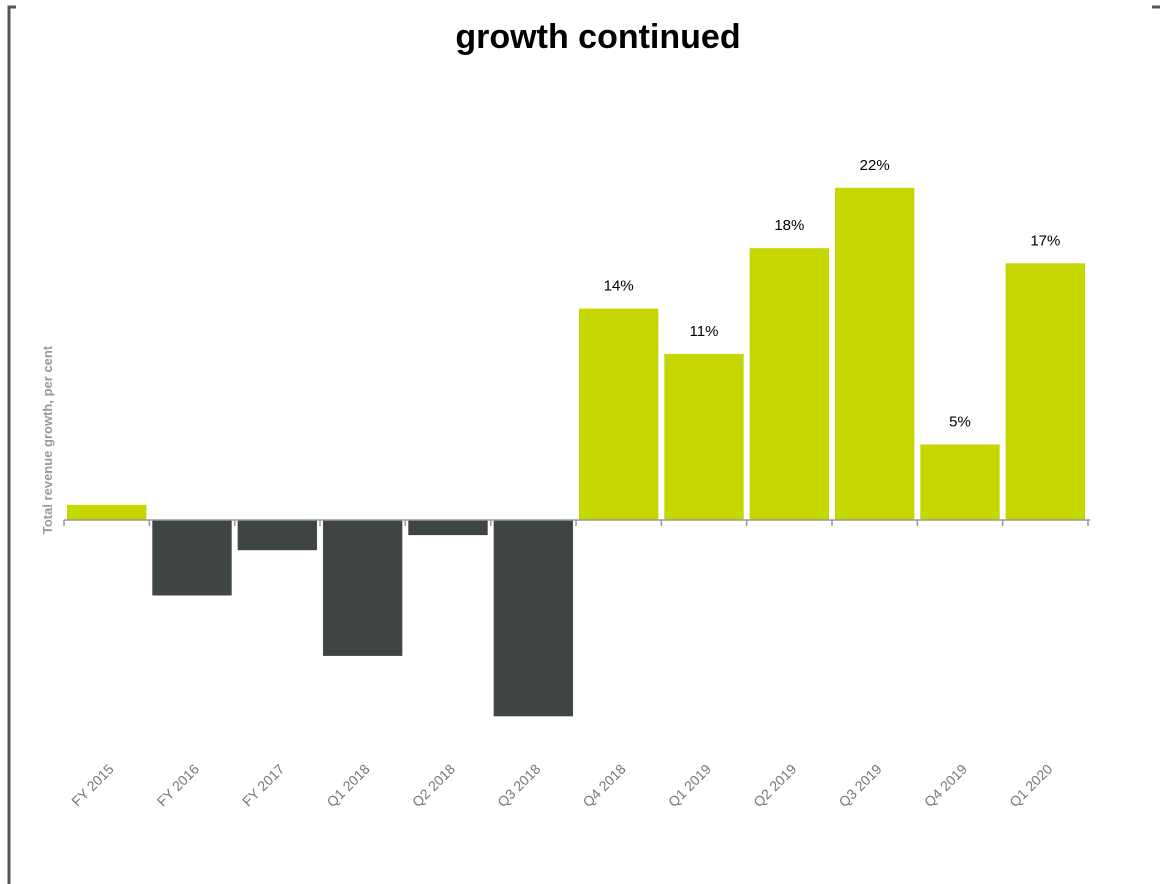 The width and height of the screenshot is (1168, 884). What do you see at coordinates (597, 37) in the screenshot?
I see `chart-title: growth continued` at bounding box center [597, 37].